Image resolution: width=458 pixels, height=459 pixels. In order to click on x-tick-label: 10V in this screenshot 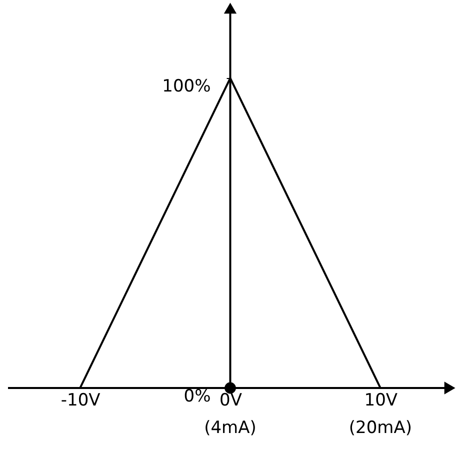, I will do `click(381, 400)`.